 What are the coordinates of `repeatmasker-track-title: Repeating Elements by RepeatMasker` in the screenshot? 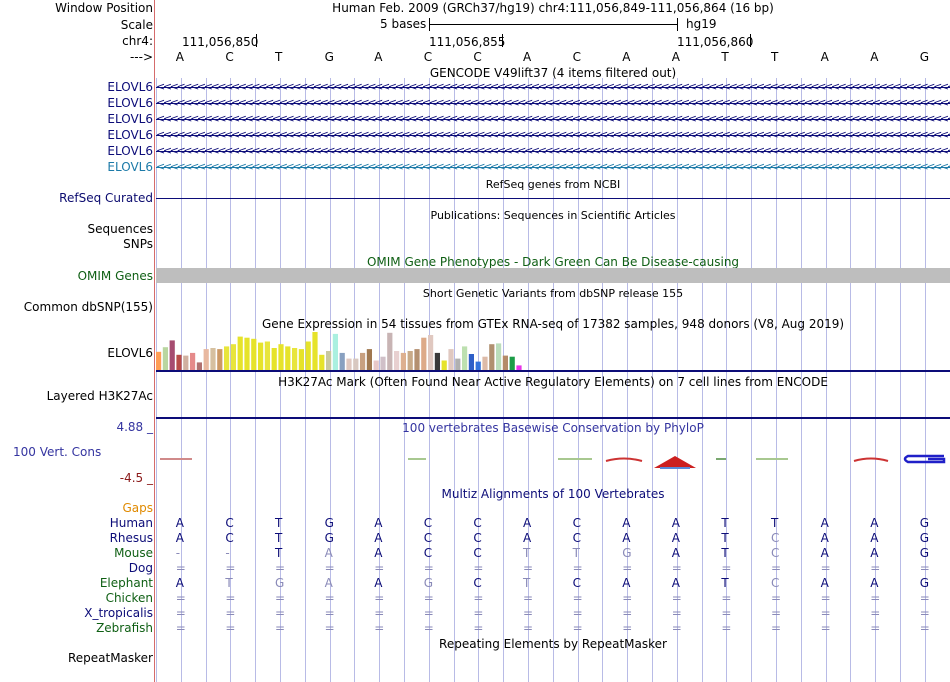 It's located at (553, 644).